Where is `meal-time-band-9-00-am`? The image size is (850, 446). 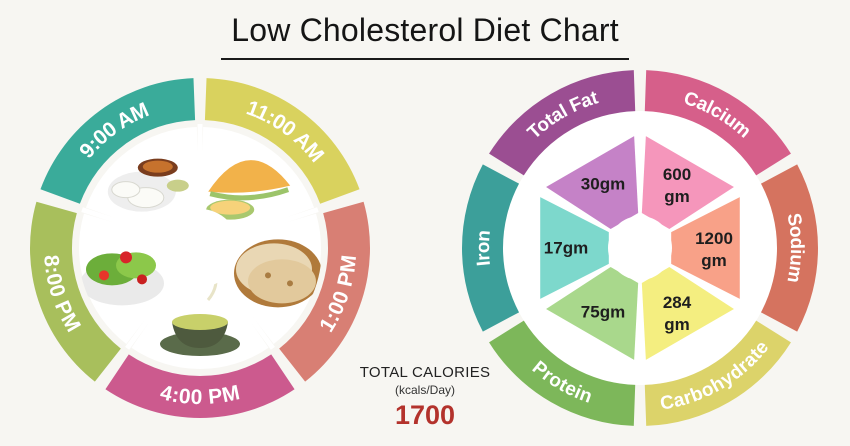 meal-time-band-9-00-am is located at coordinates (118, 141).